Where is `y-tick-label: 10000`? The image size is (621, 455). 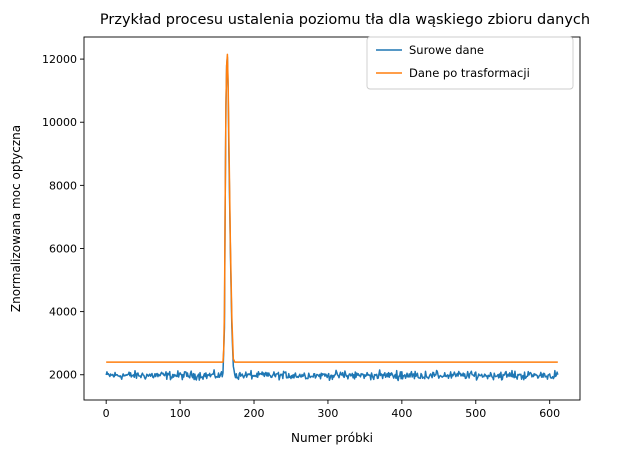
y-tick-label: 10000 is located at coordinates (59, 122).